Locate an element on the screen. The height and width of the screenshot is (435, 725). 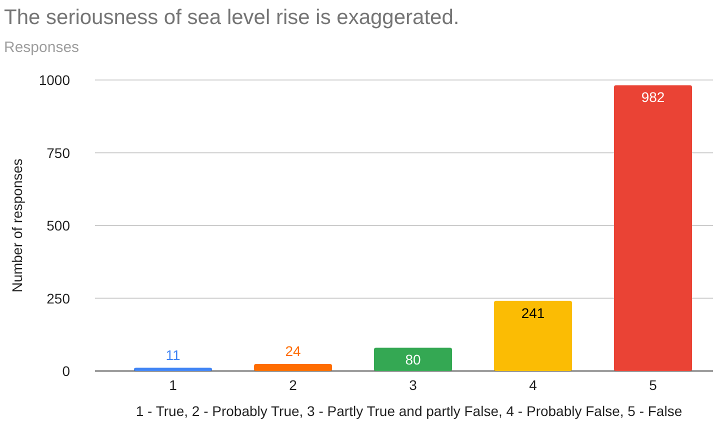
y-tick-label: 1000 is located at coordinates (54, 80).